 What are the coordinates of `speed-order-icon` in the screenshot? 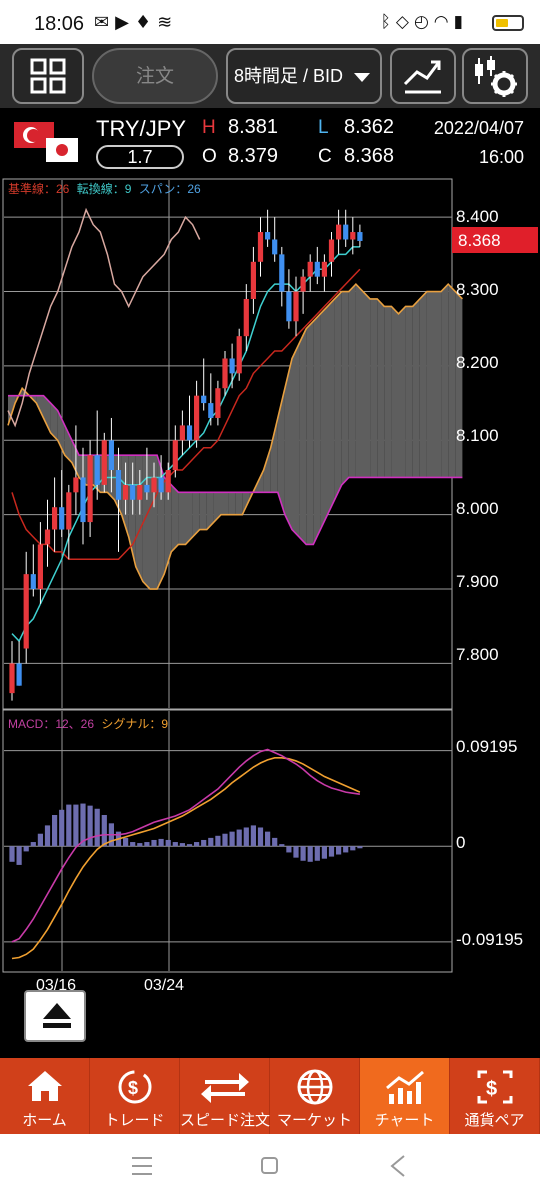 It's located at (224, 1088).